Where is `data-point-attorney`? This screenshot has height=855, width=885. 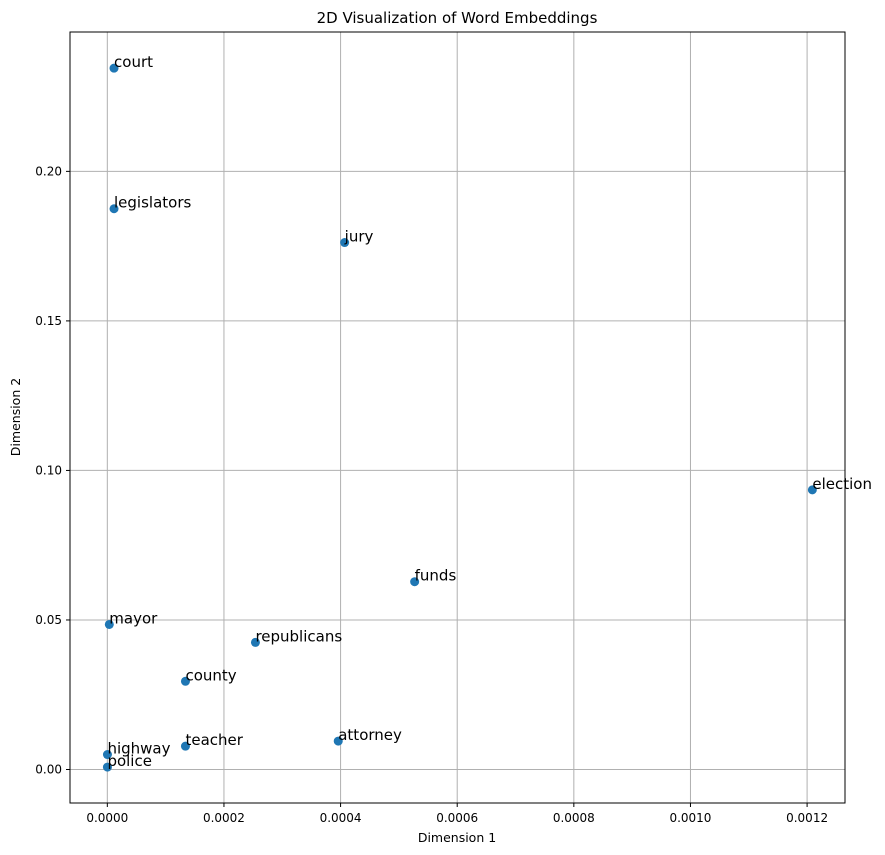 data-point-attorney is located at coordinates (338, 741).